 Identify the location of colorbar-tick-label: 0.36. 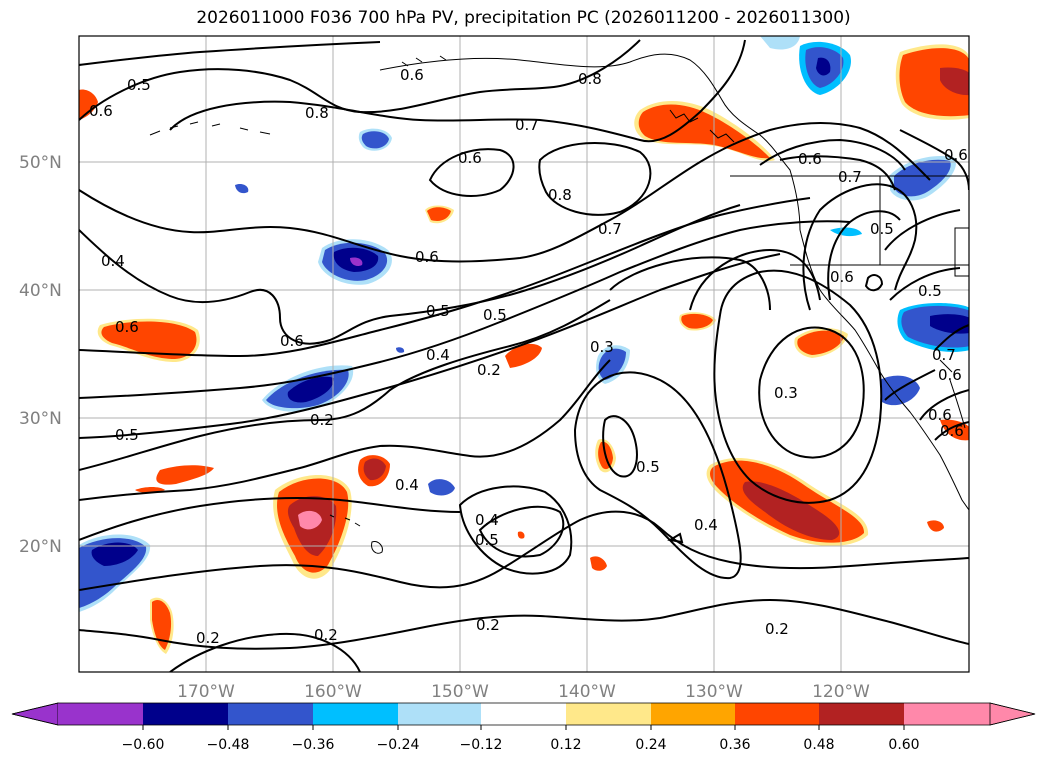
(734, 745).